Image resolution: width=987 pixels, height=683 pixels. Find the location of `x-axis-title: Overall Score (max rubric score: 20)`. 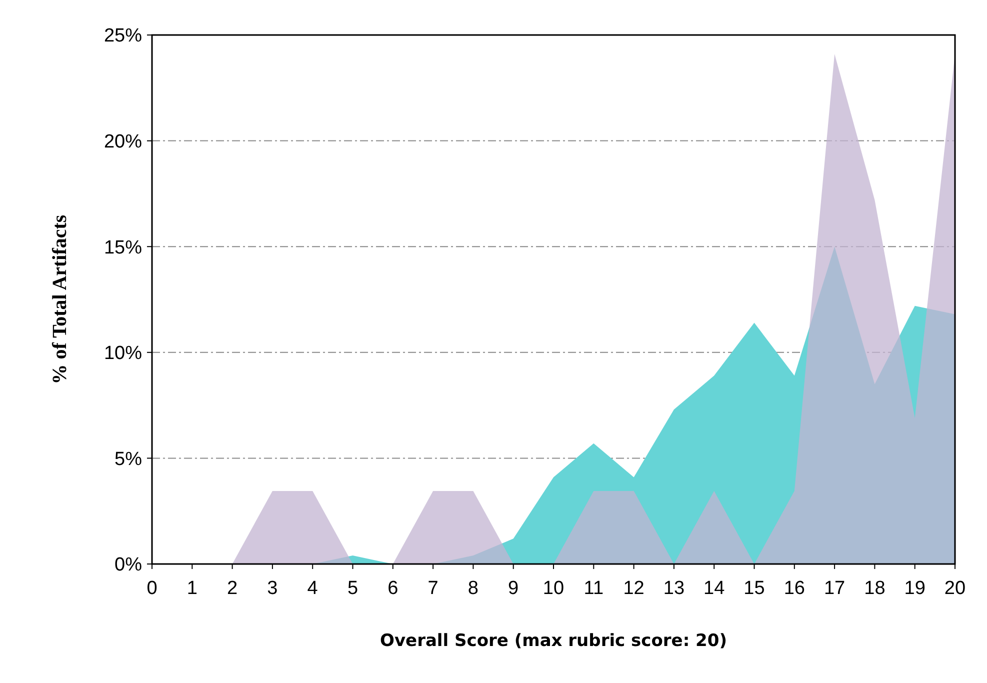

x-axis-title: Overall Score (max rubric score: 20) is located at coordinates (553, 641).